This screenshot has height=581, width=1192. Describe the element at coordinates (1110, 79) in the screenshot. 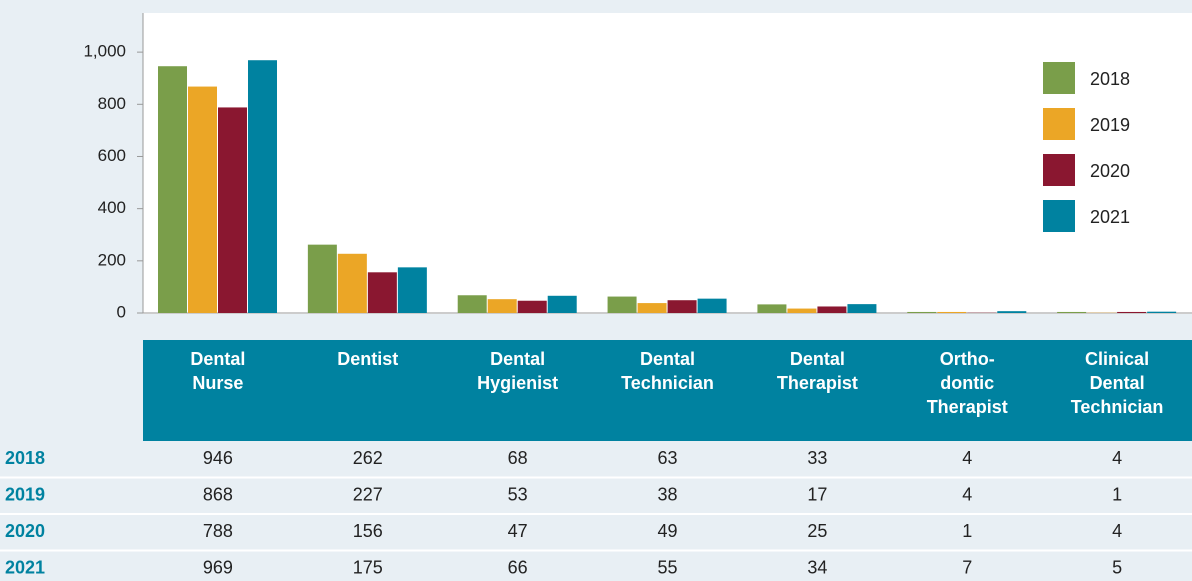

I see `legend-label: 2018` at that location.